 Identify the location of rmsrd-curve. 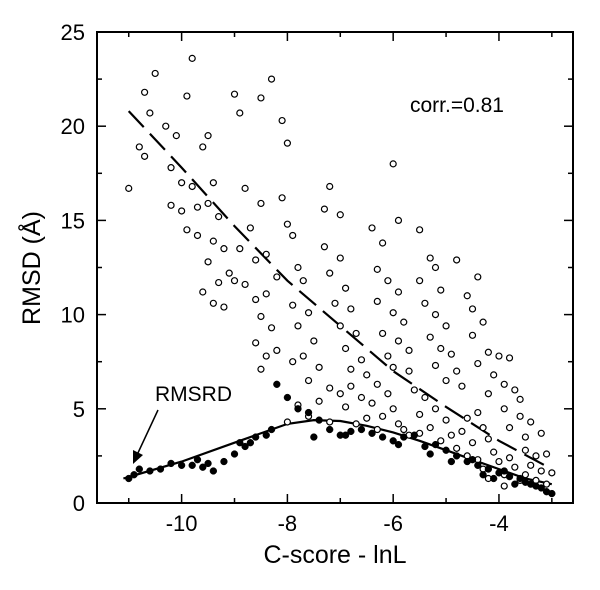
(338, 452).